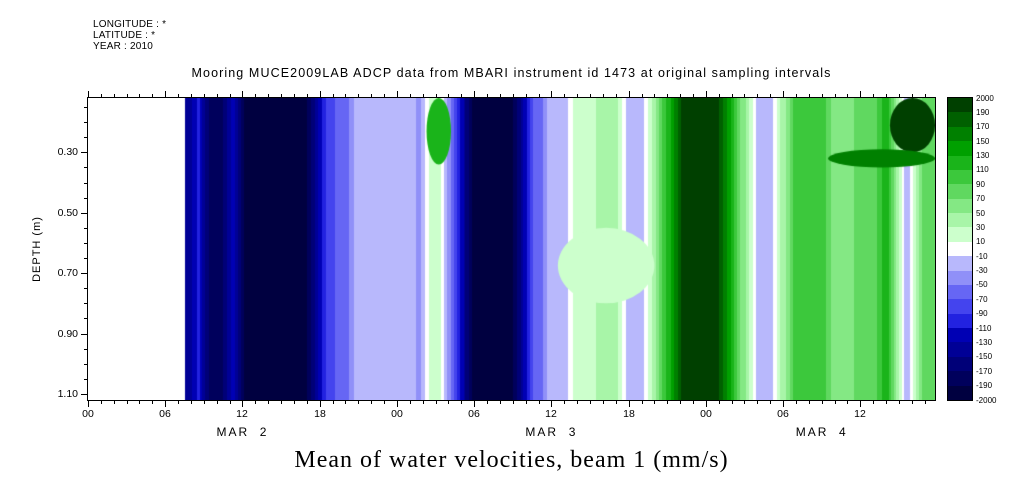 This screenshot has width=1009, height=504. I want to click on colorbar-tick-label: -2000, so click(986, 400).